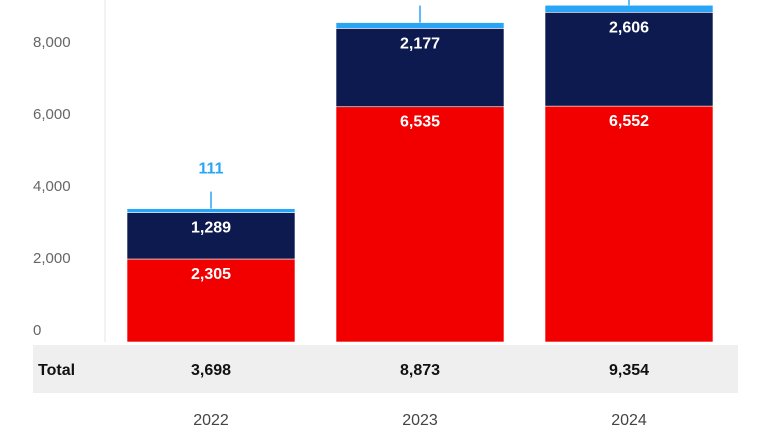  What do you see at coordinates (420, 370) in the screenshot?
I see `total-value: 8,873` at bounding box center [420, 370].